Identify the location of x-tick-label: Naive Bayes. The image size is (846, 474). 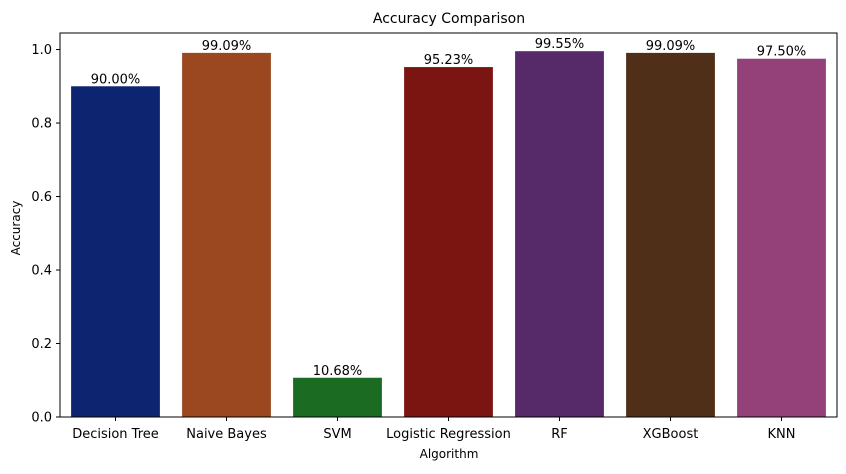
(226, 434).